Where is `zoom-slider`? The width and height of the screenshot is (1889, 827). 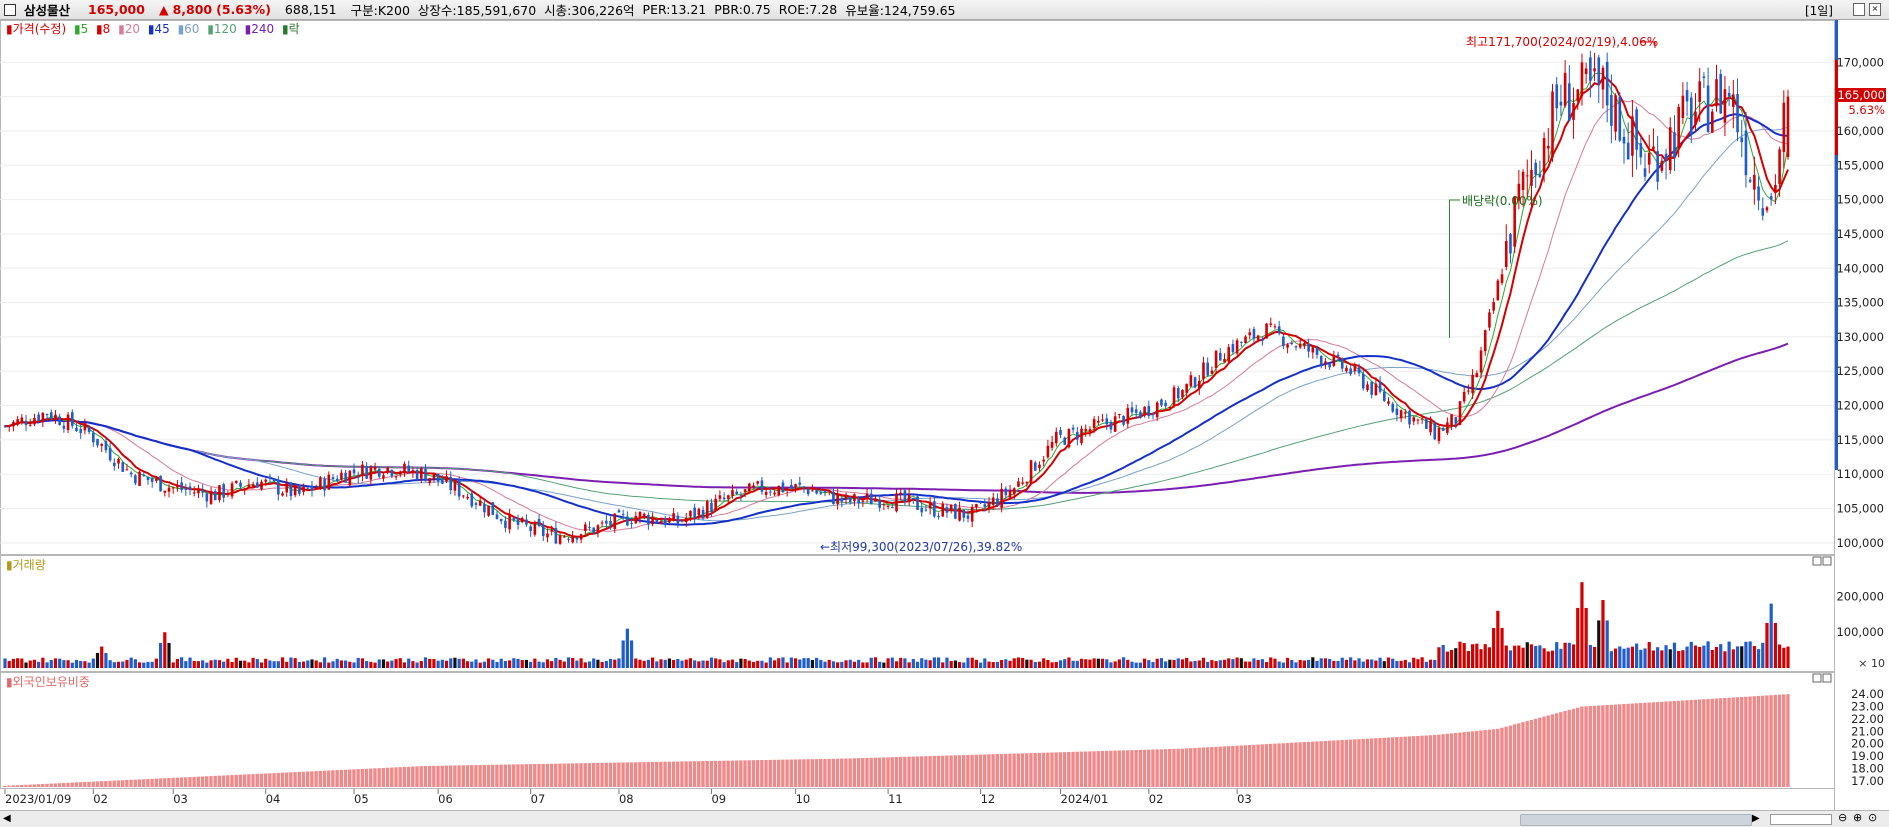
zoom-slider is located at coordinates (1801, 819).